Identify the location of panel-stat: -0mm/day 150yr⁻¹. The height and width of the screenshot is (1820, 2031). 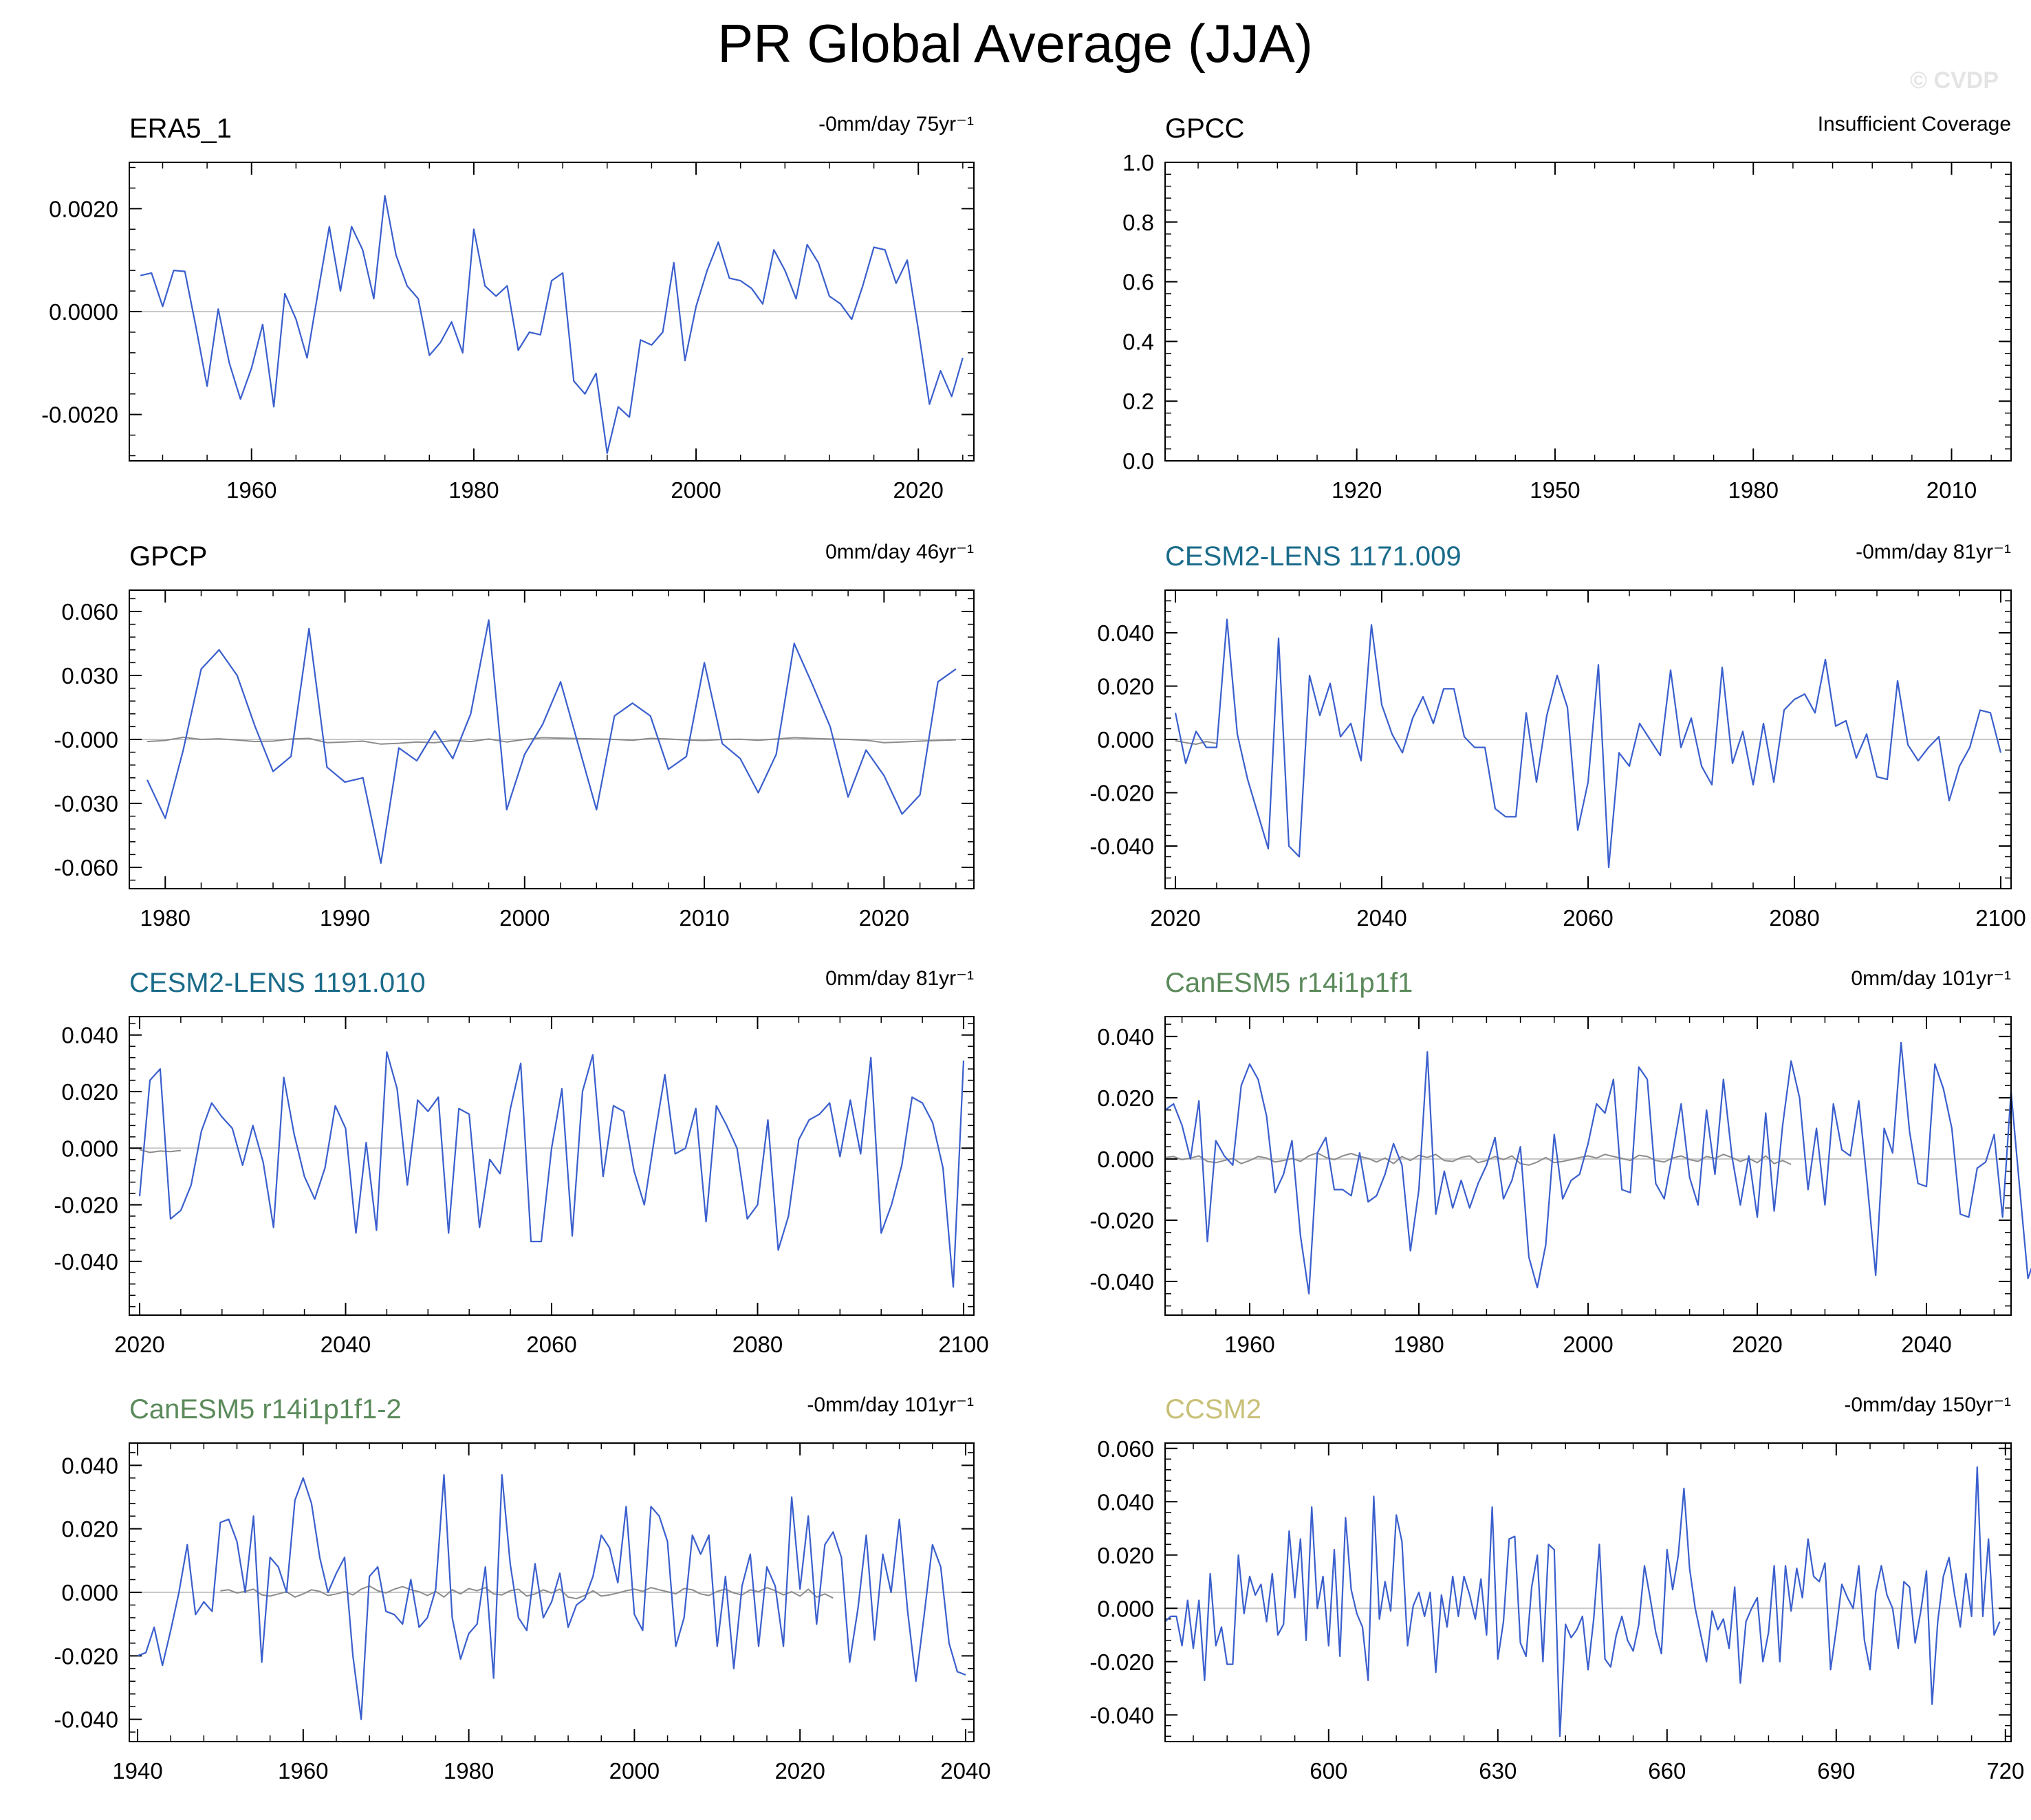
(1927, 1405).